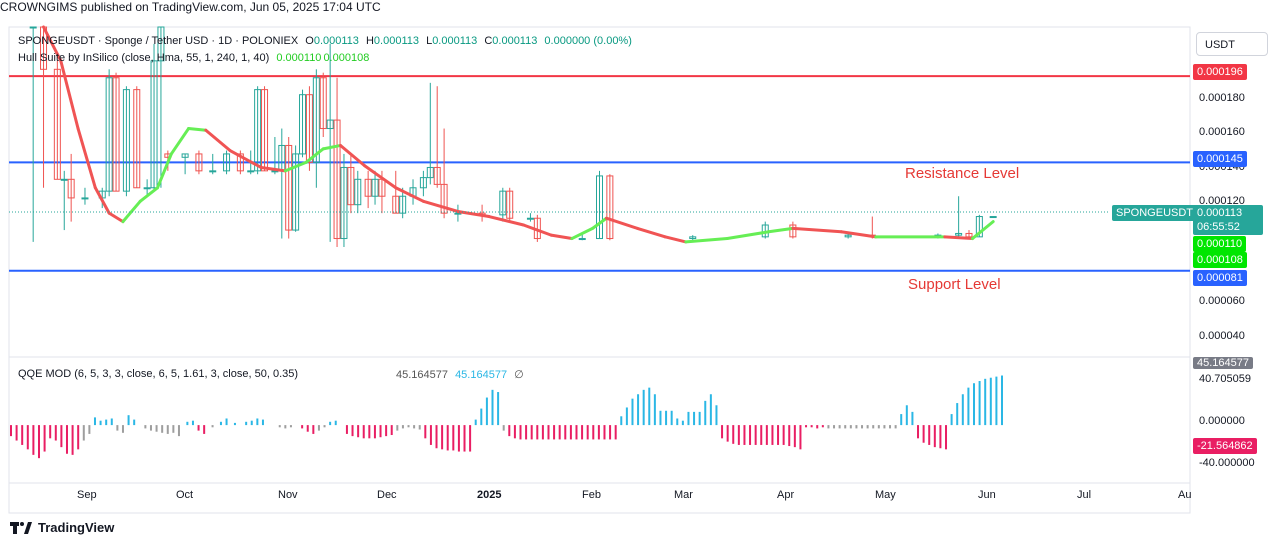 The image size is (1281, 546). What do you see at coordinates (481, 375) in the screenshot?
I see `qqe-value-2: 45.164577` at bounding box center [481, 375].